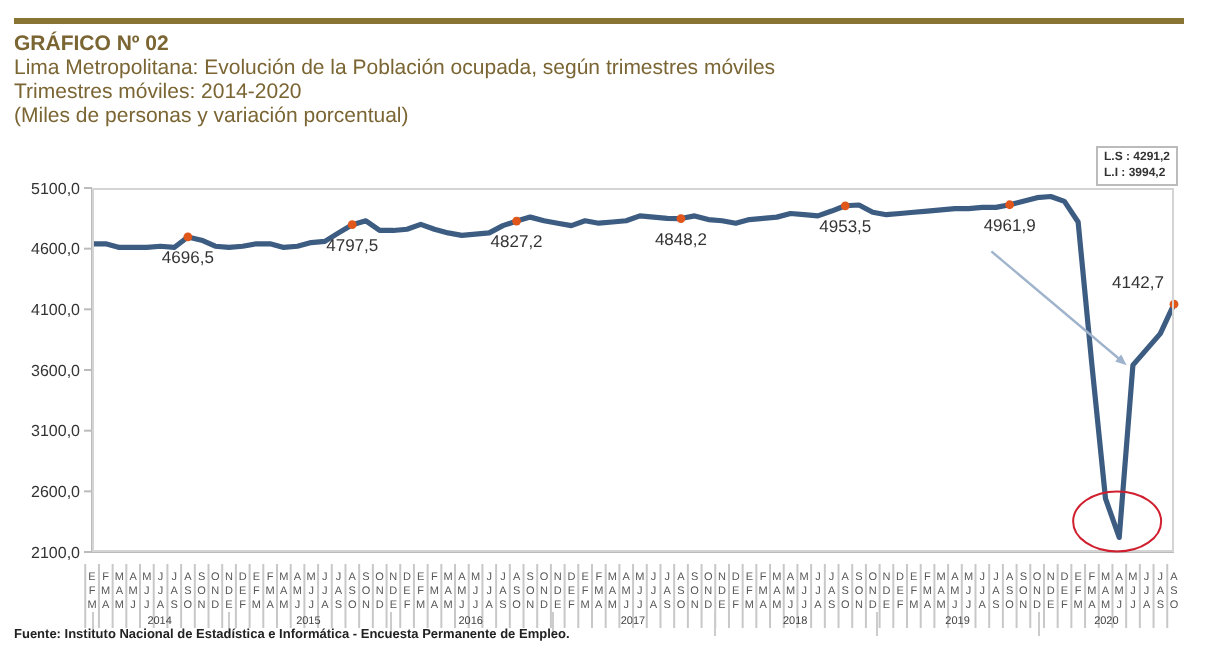 The height and width of the screenshot is (662, 1214). I want to click on data-label: 4827,2, so click(517, 241).